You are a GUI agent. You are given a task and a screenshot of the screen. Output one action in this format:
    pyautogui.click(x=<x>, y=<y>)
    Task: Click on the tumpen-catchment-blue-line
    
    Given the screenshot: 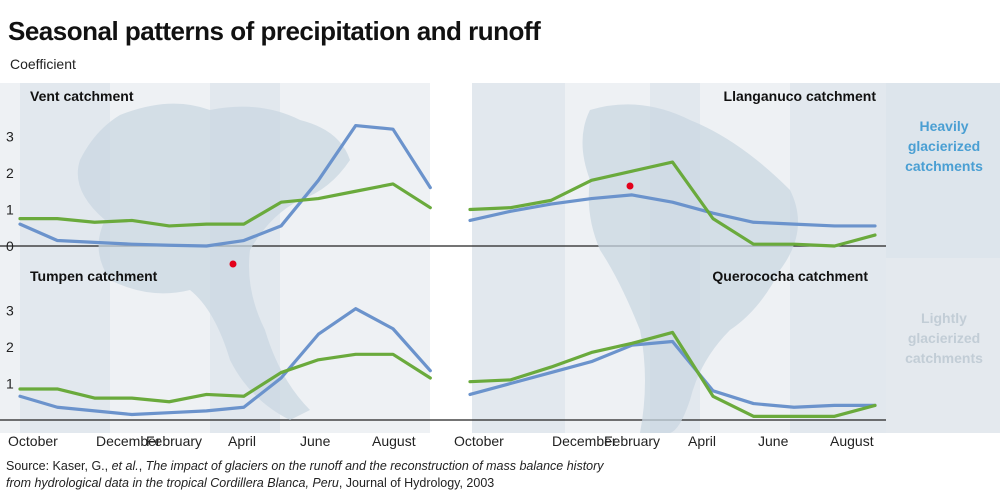 What is the action you would take?
    pyautogui.click(x=225, y=362)
    